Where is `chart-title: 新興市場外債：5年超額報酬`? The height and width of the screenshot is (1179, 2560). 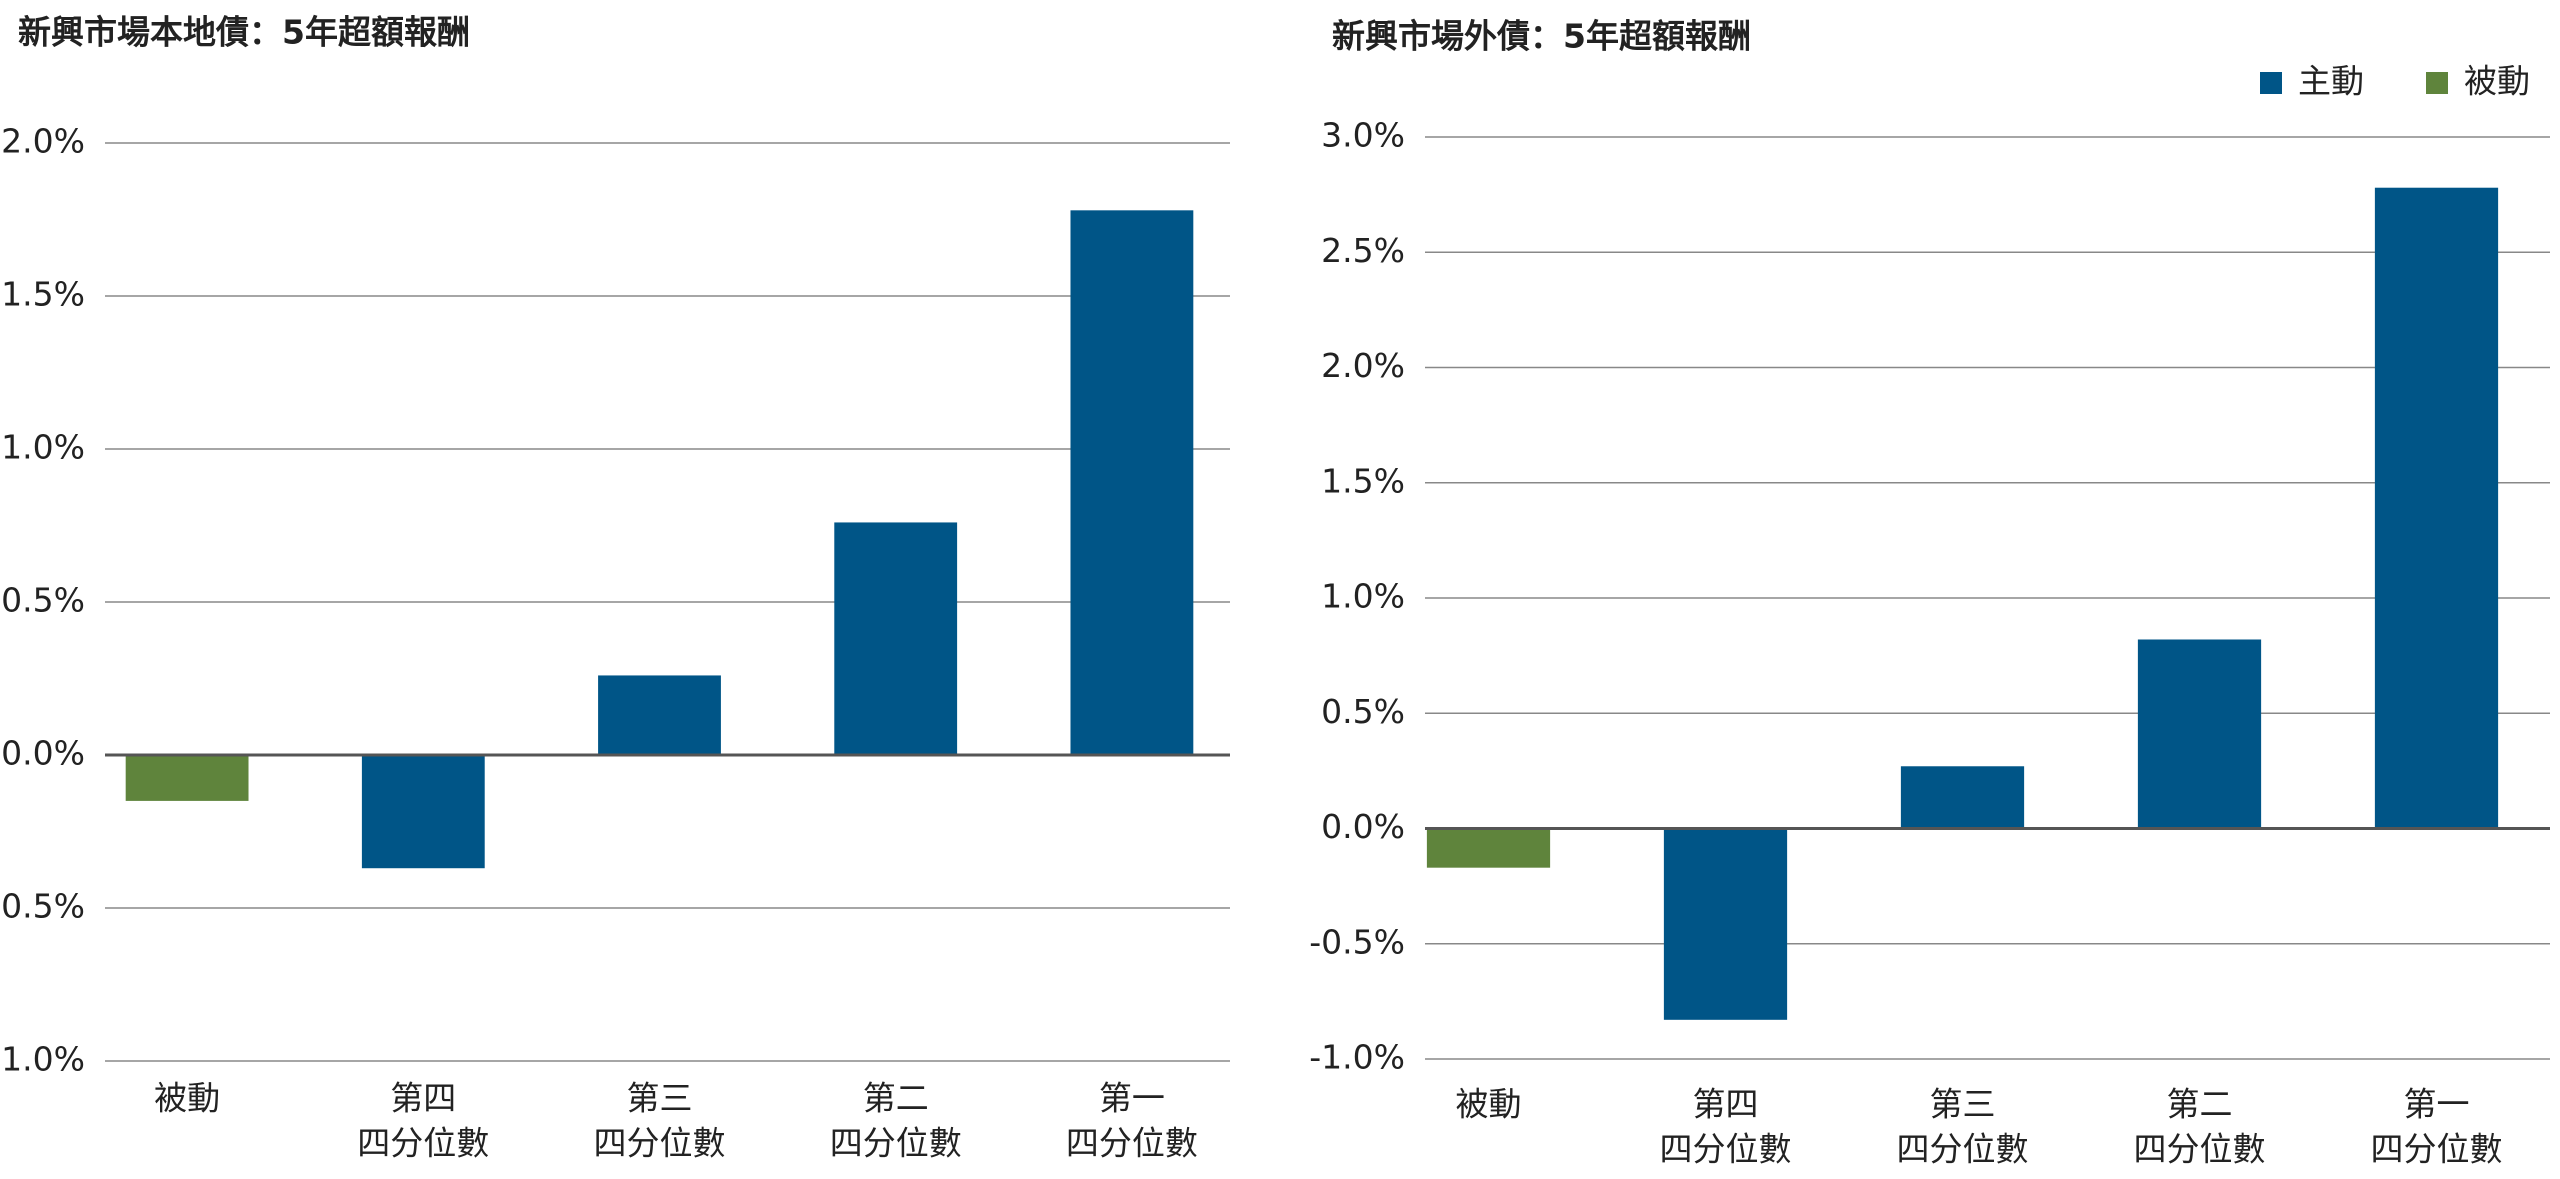
chart-title: 新興市場外債：5年超額報酬 is located at coordinates (1541, 36).